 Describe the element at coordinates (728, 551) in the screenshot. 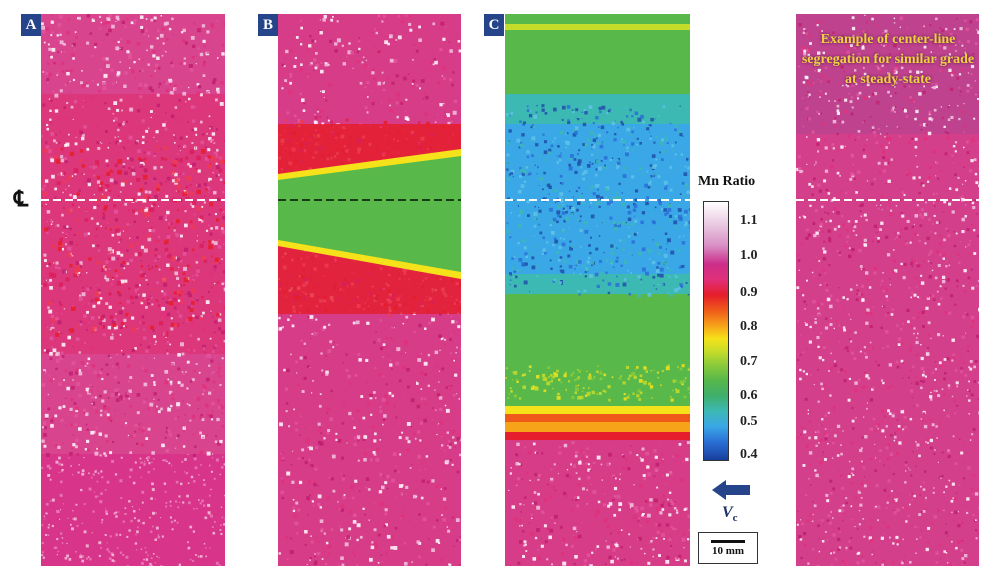

I see `scale-label: 10 mm` at that location.